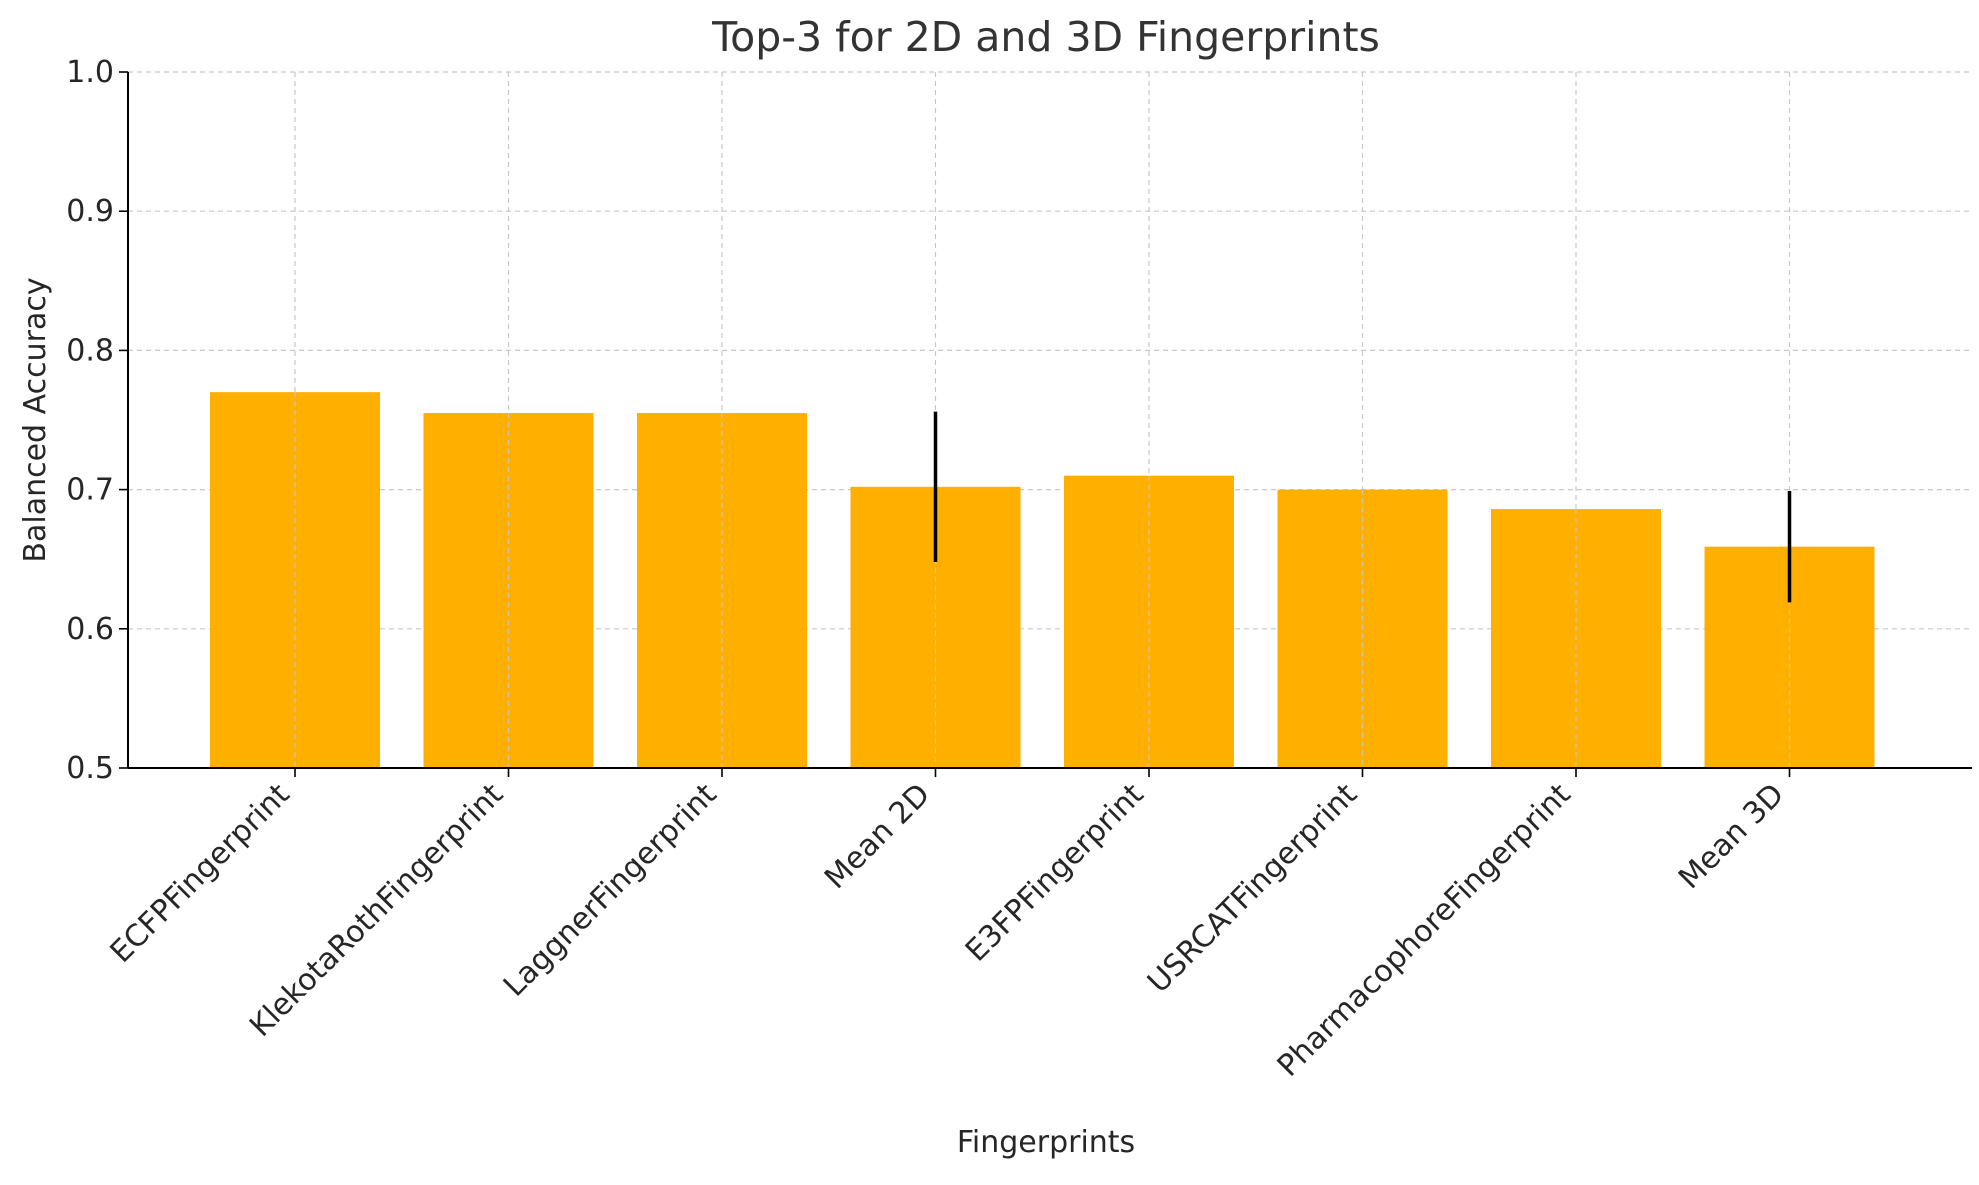  What do you see at coordinates (90, 768) in the screenshot?
I see `y-tick-label: 0.5` at bounding box center [90, 768].